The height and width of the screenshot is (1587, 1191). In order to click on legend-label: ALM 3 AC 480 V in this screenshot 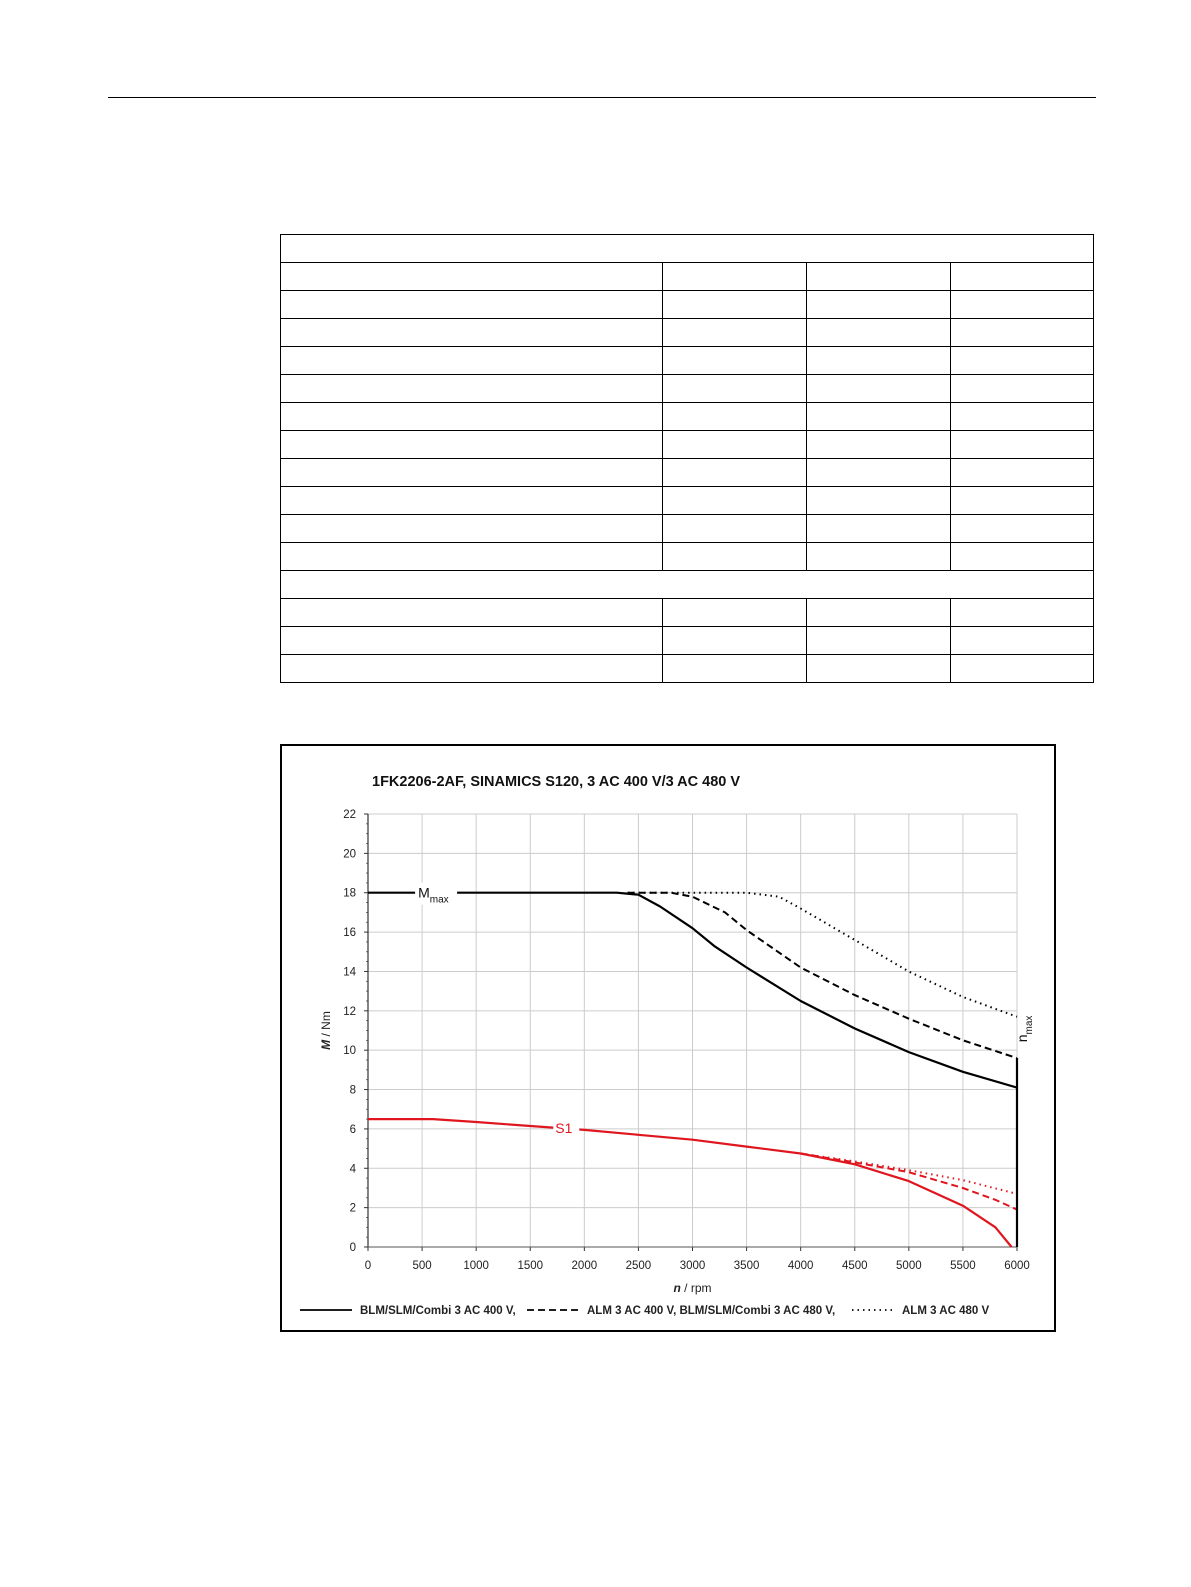, I will do `click(945, 1311)`.